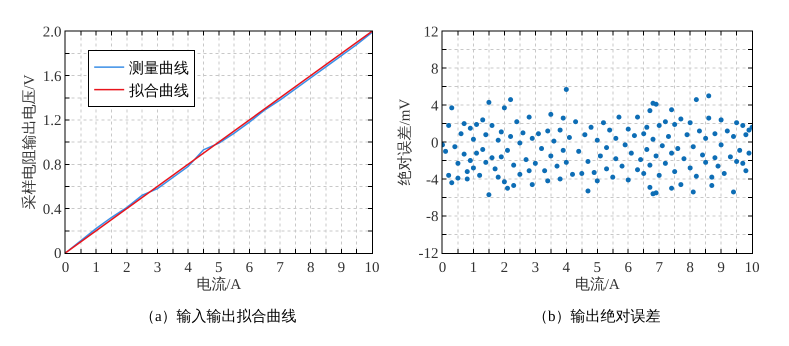 The image size is (789, 346). What do you see at coordinates (218, 316) in the screenshot?
I see `text: （a）输入输出拟合曲线` at bounding box center [218, 316].